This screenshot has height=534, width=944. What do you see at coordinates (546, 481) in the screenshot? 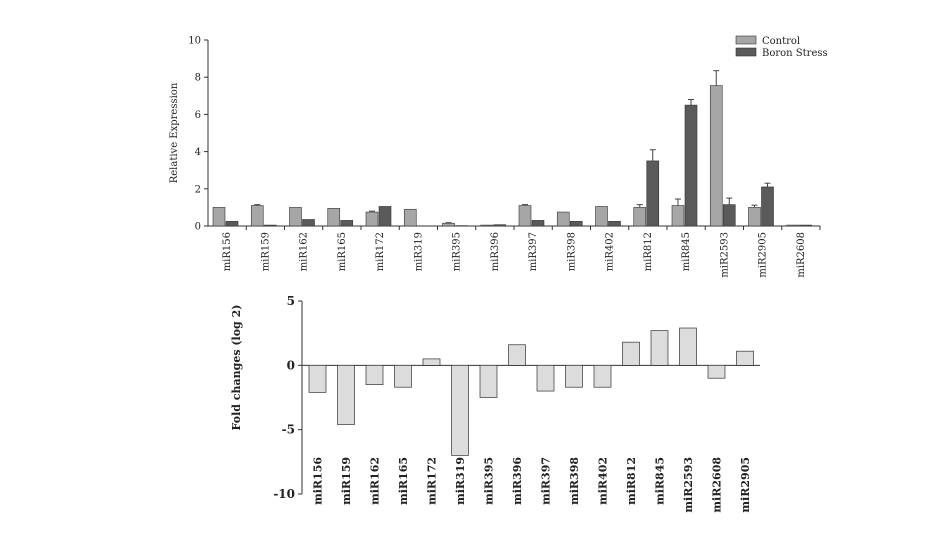
I see `chart2-x-tick-label: miR397` at bounding box center [546, 481].